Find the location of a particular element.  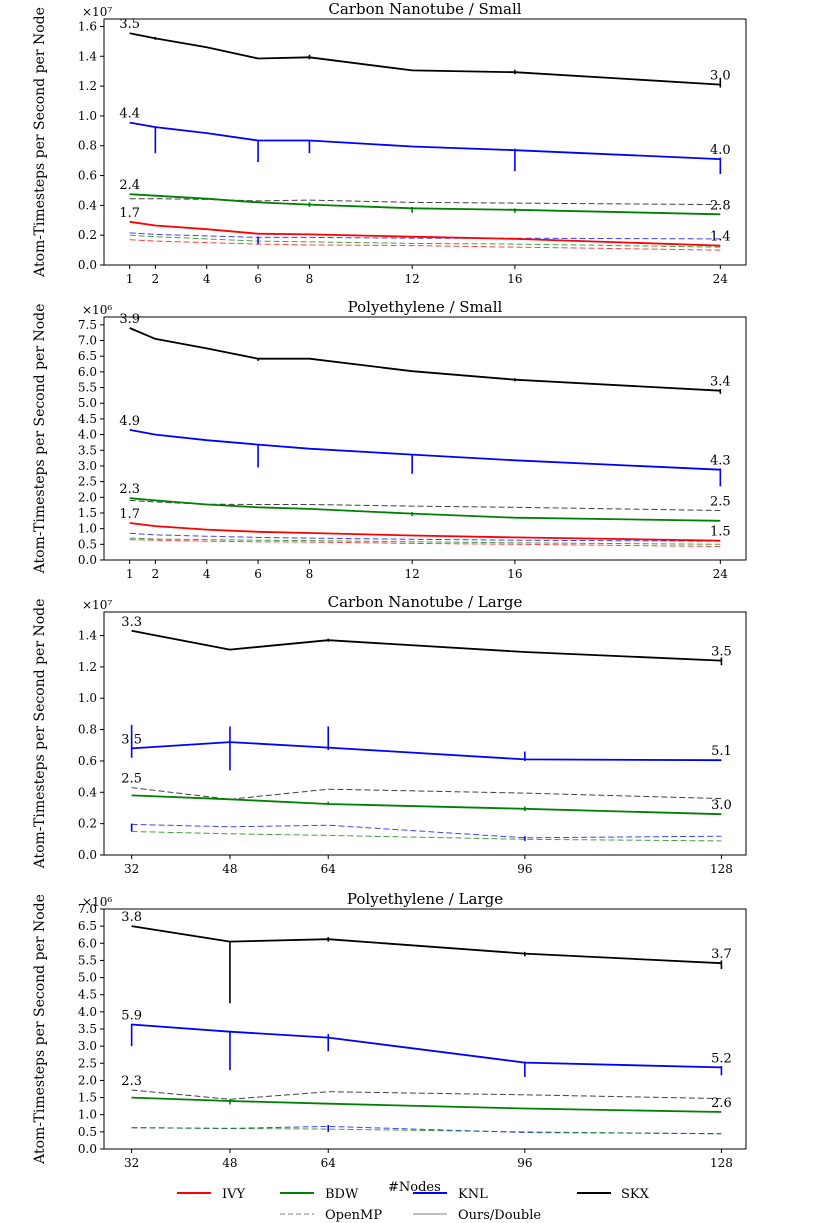

speedup-annotation: 2.3 is located at coordinates (131, 1081).